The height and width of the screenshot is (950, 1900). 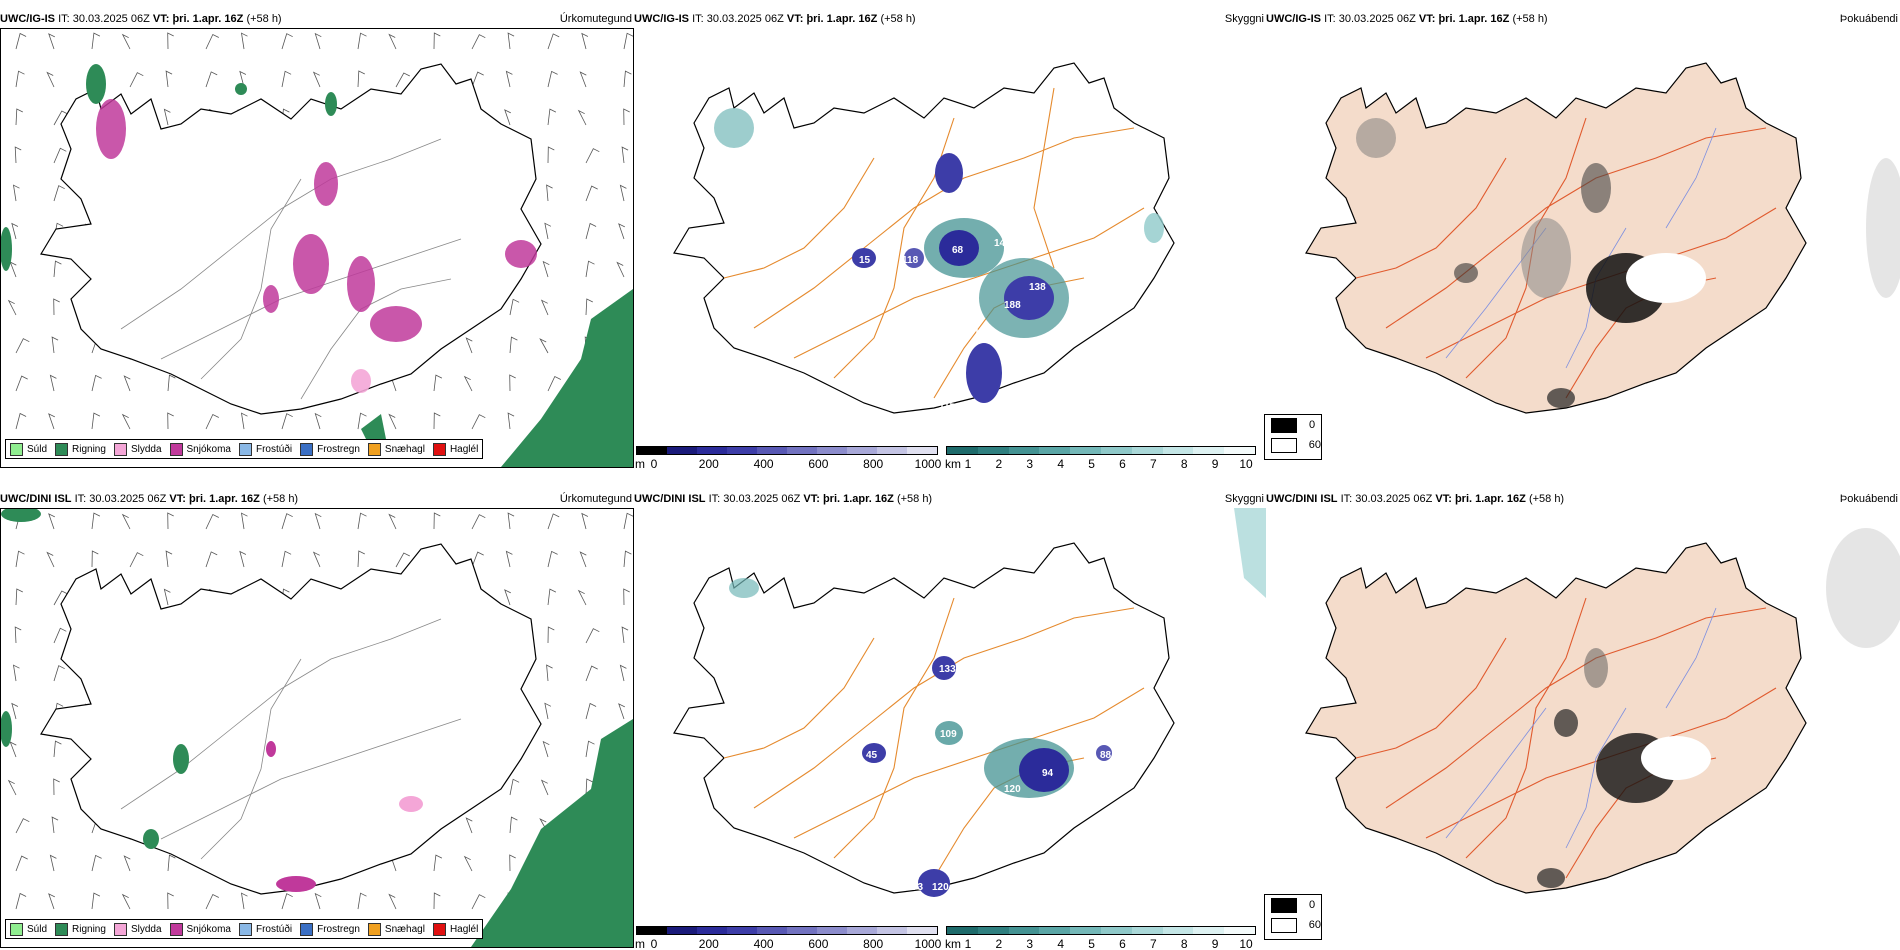 What do you see at coordinates (595, 19) in the screenshot?
I see `panel-title: Úrkomutegund` at bounding box center [595, 19].